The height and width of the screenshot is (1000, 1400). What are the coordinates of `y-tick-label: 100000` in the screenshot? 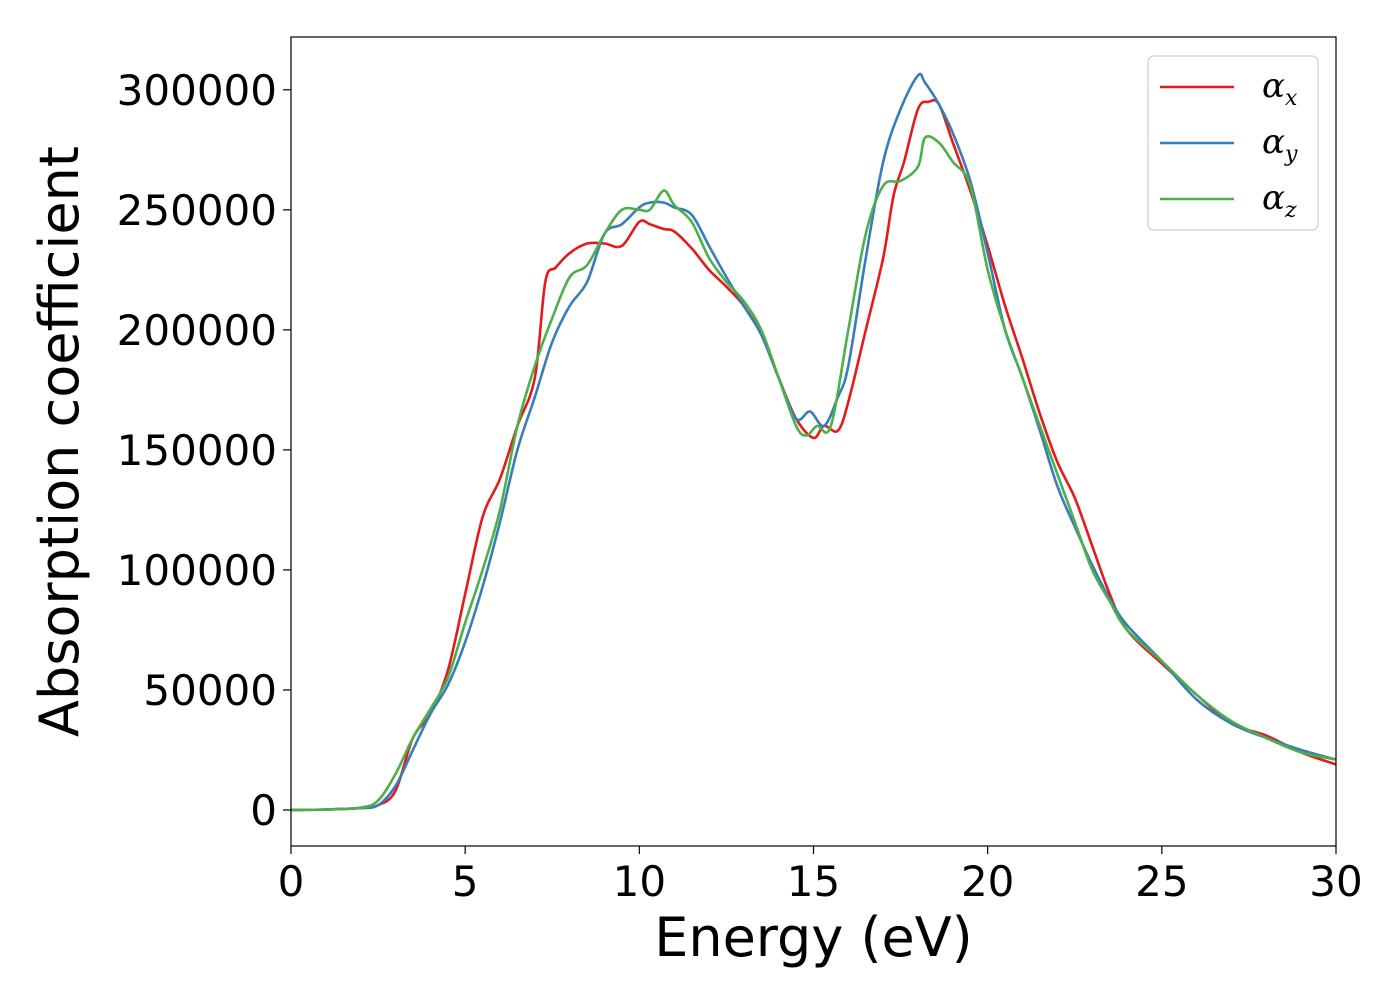 It's located at (197, 570).